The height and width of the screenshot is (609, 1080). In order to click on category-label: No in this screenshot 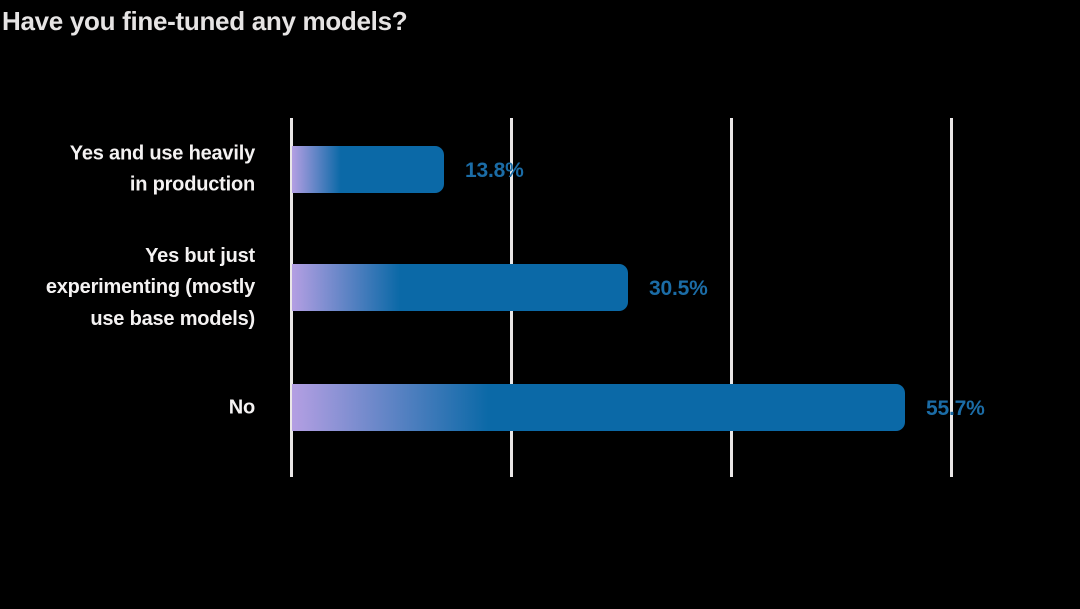, I will do `click(127, 408)`.